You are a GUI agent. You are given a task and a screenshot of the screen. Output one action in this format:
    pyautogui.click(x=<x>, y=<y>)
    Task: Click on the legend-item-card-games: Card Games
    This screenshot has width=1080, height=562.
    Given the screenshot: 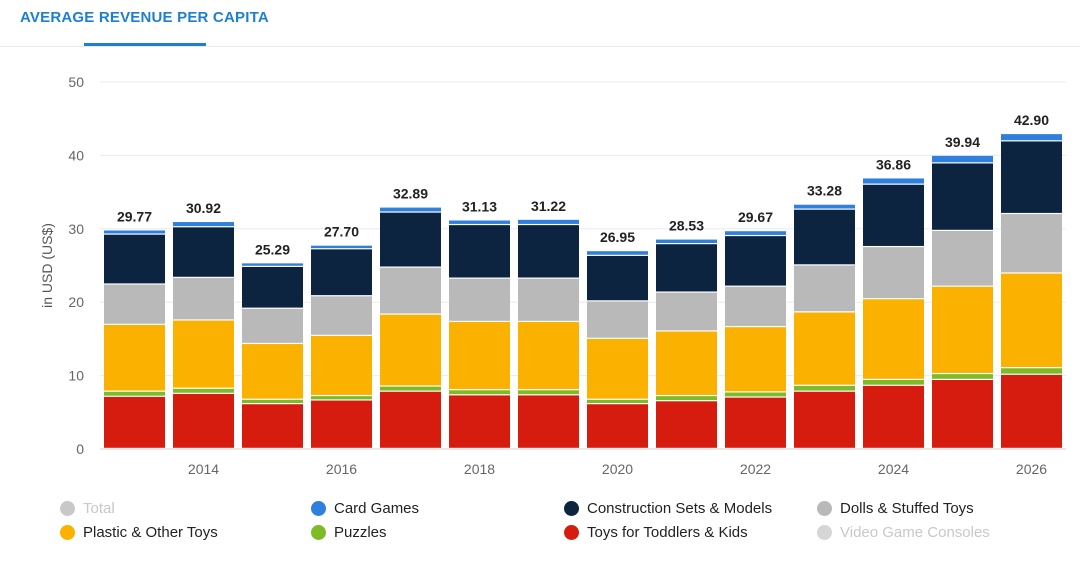 What is the action you would take?
    pyautogui.click(x=365, y=508)
    